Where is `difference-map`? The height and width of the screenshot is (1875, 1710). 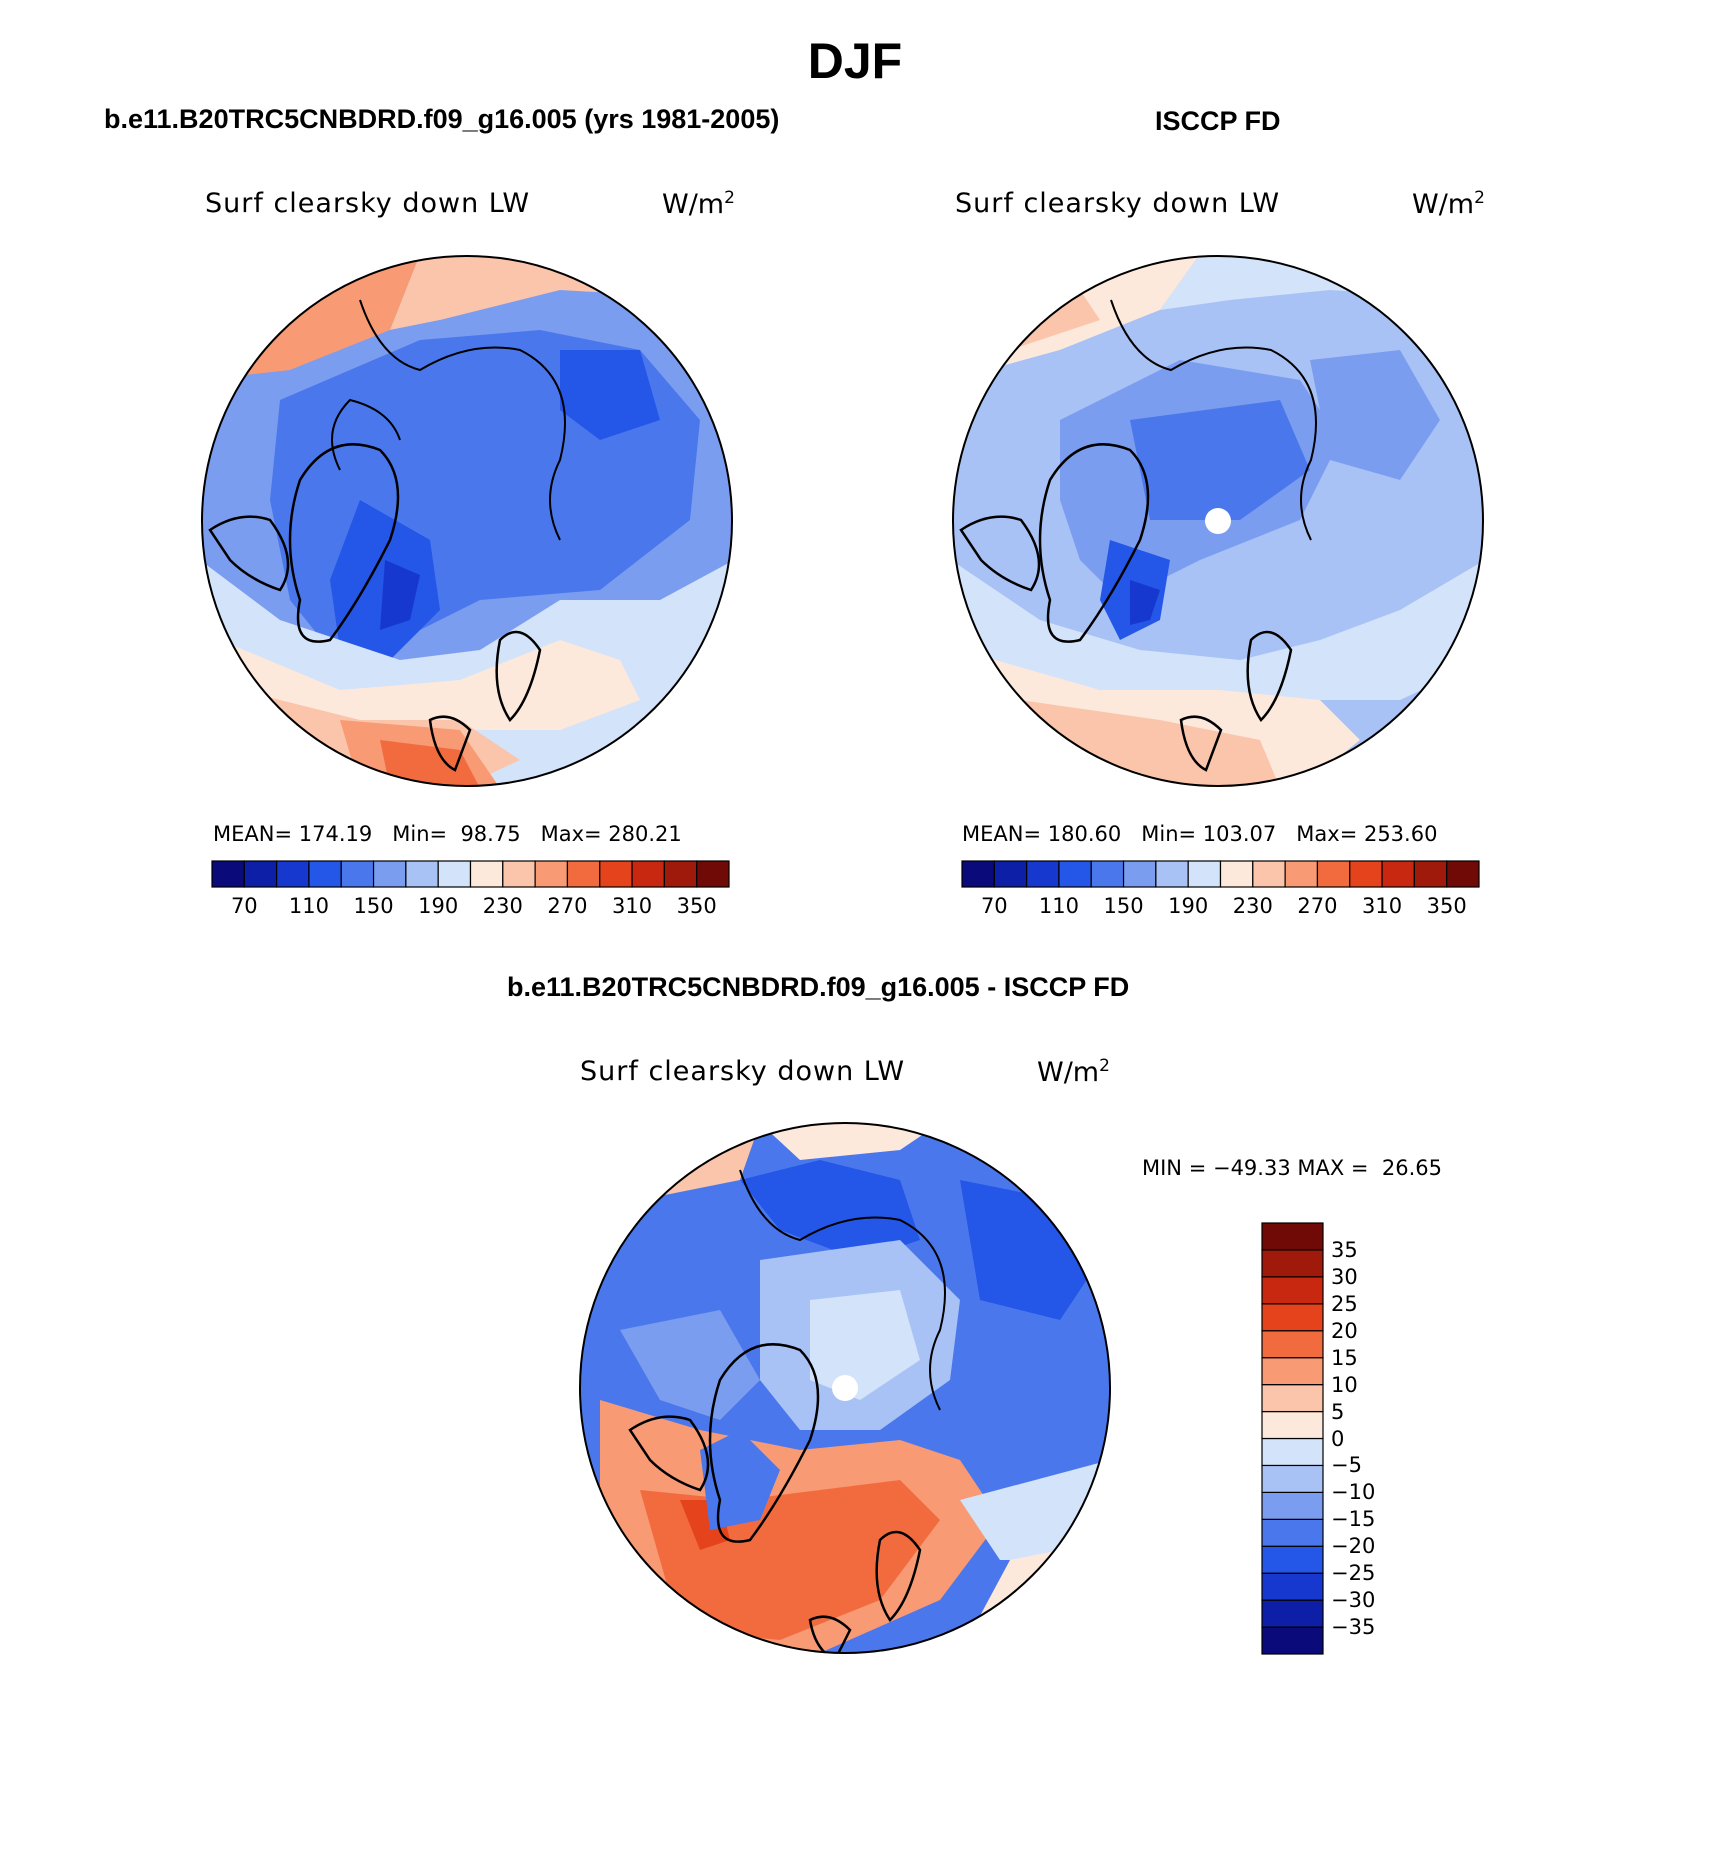
difference-map is located at coordinates (845, 1388).